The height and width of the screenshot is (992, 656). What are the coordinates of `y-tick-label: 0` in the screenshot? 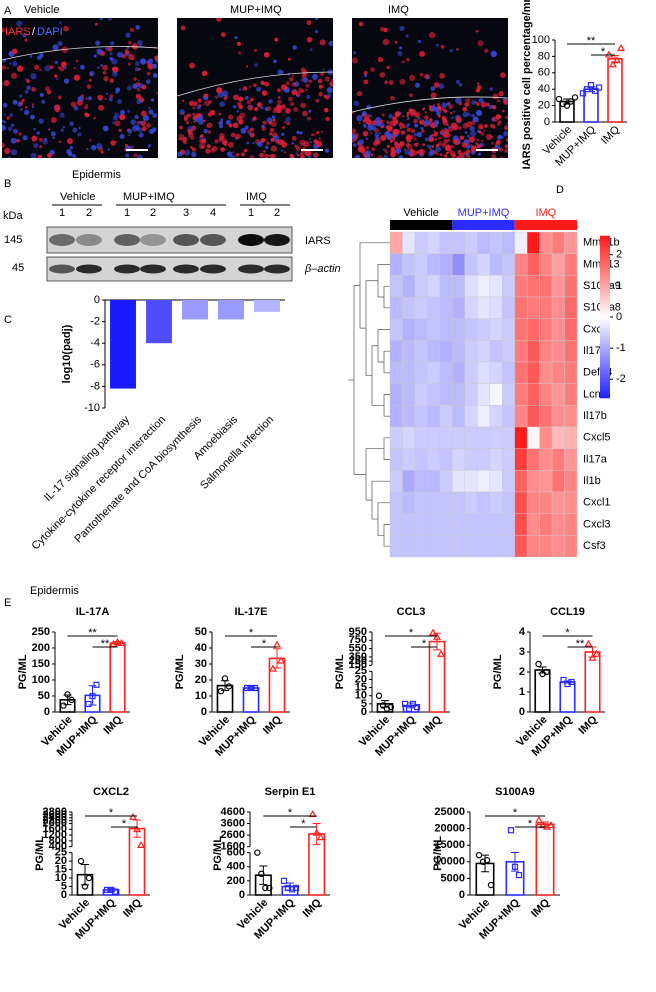 It's located at (47, 712).